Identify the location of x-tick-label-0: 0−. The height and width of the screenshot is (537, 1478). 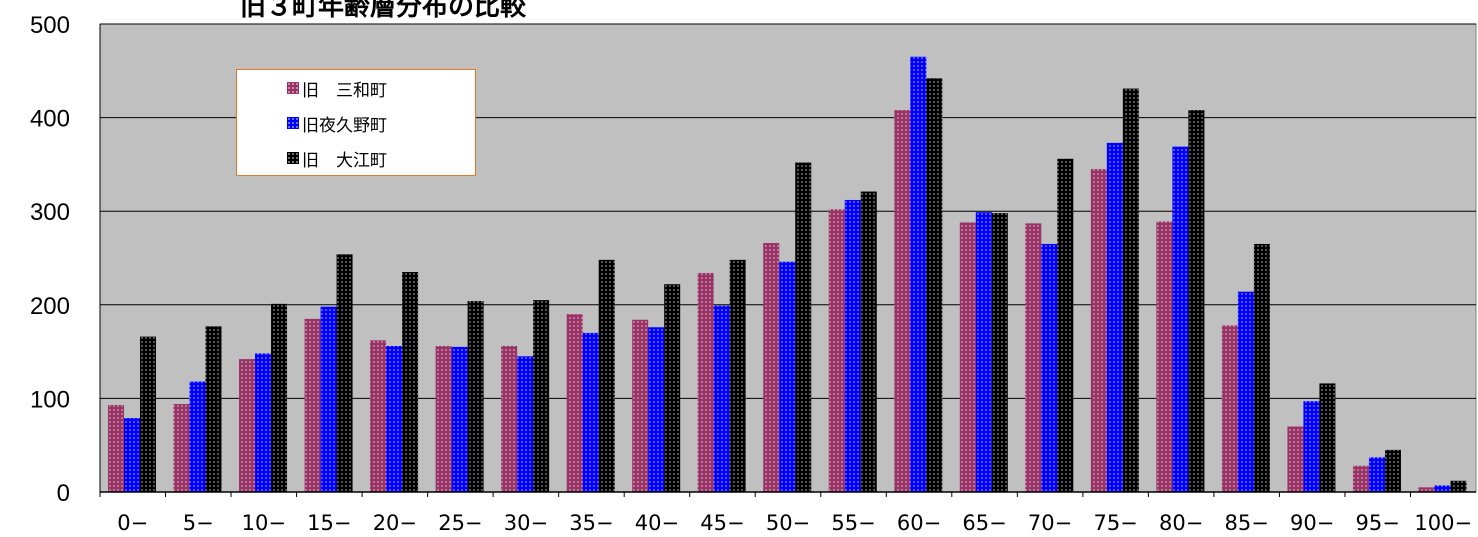
(132, 523).